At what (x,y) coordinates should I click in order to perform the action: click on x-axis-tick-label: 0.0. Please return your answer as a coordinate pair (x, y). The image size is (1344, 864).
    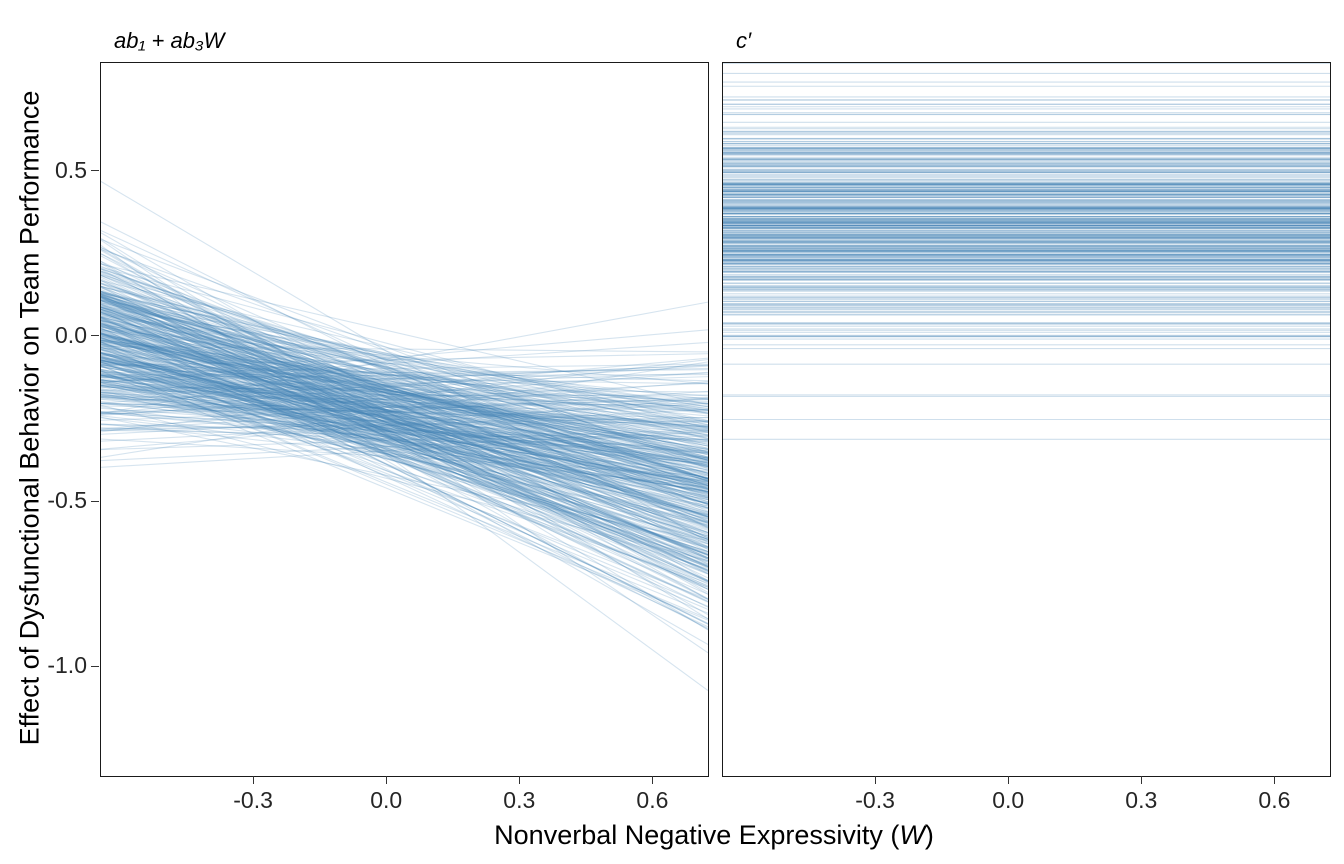
    Looking at the image, I should click on (1008, 800).